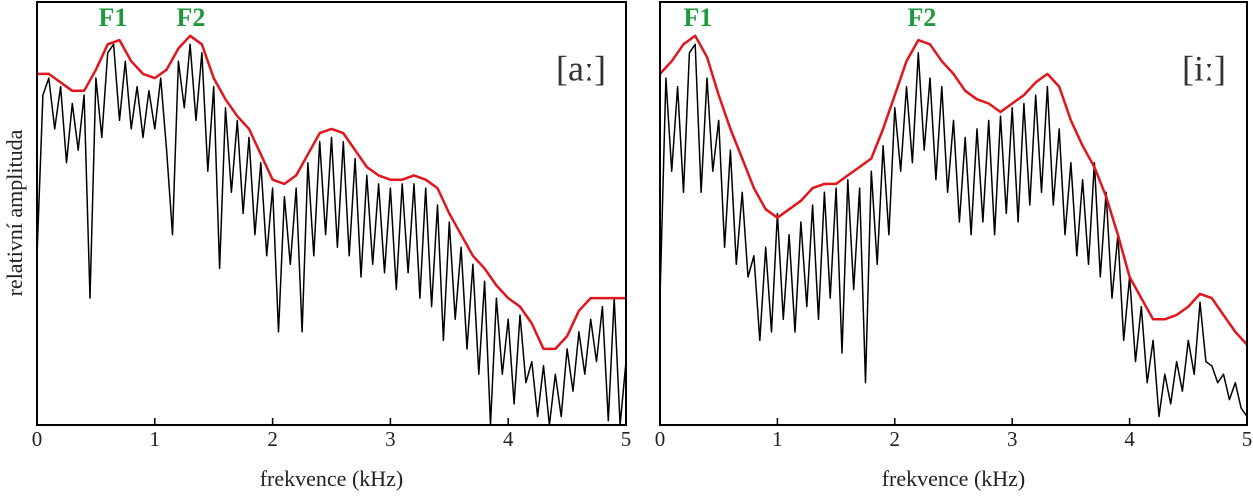  I want to click on y-axis-label: relativní amplituda, so click(14, 212).